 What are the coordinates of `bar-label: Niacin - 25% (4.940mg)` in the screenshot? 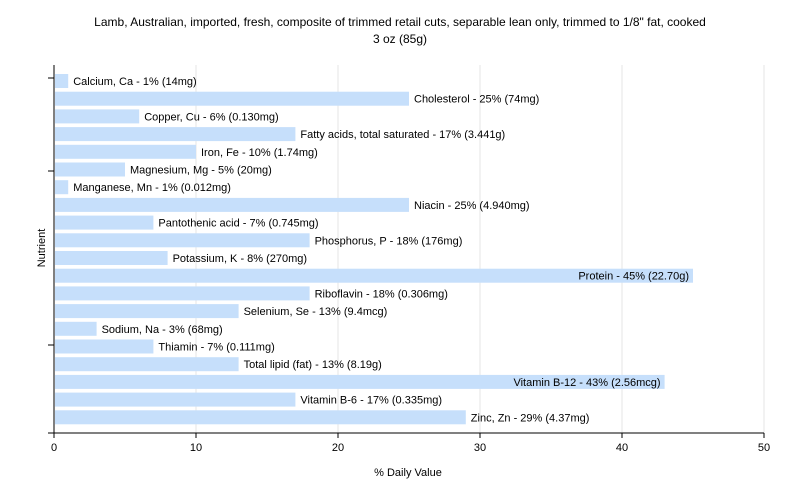 It's located at (472, 206).